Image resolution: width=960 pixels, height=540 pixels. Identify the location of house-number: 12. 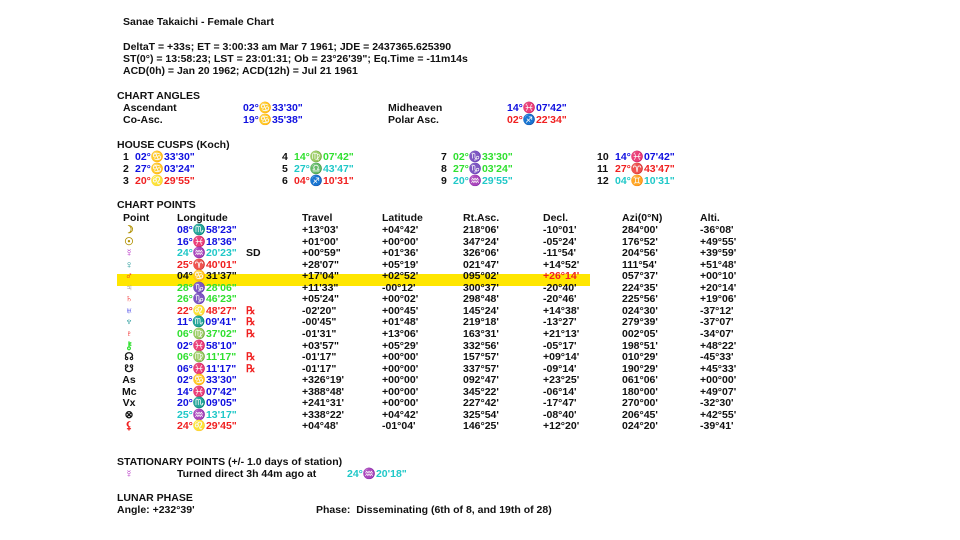
(603, 181).